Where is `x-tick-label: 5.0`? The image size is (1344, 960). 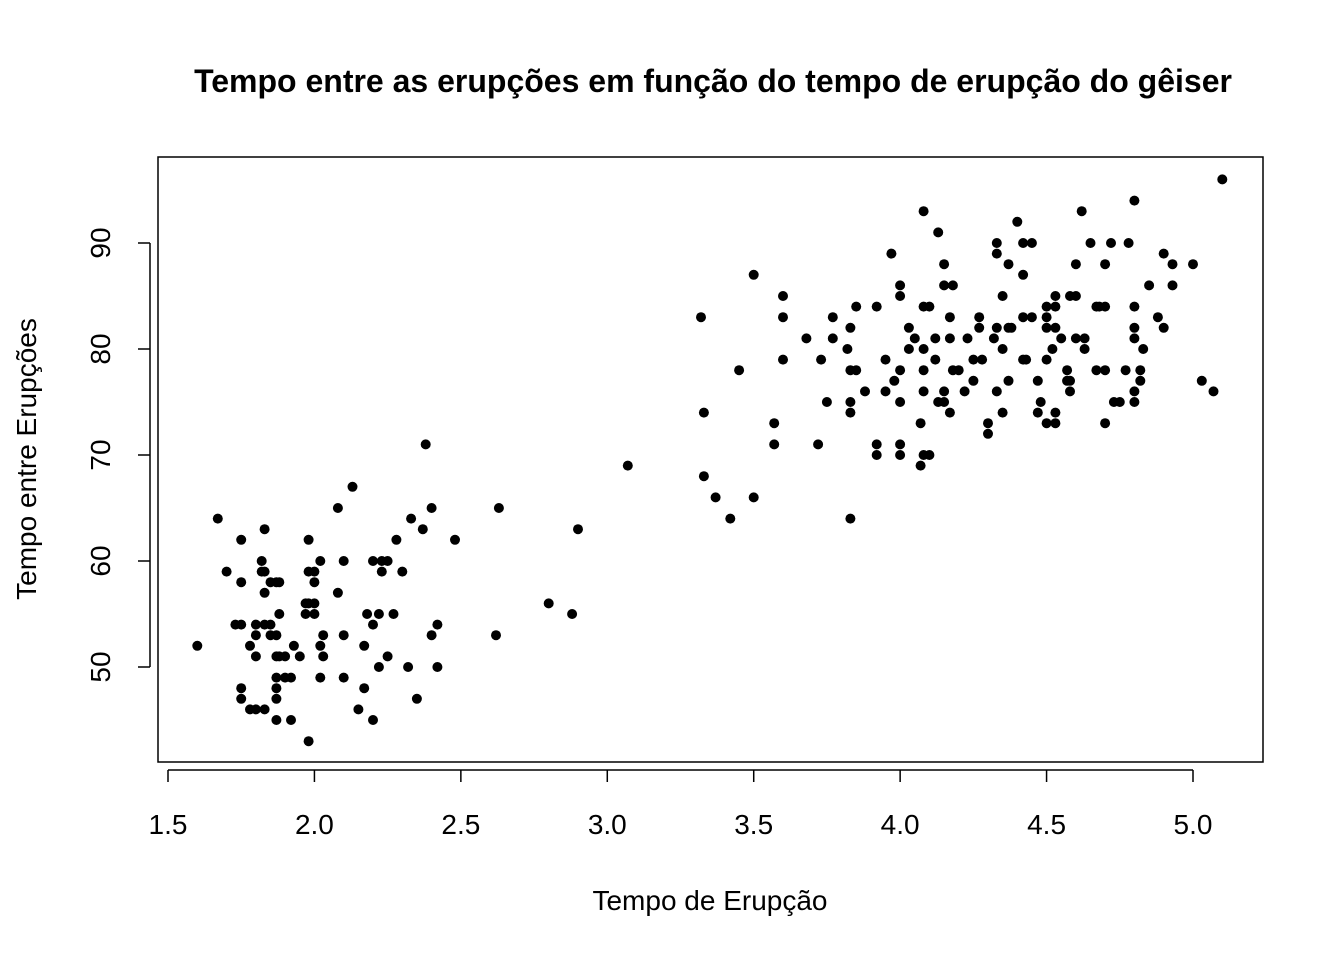
x-tick-label: 5.0 is located at coordinates (1193, 824).